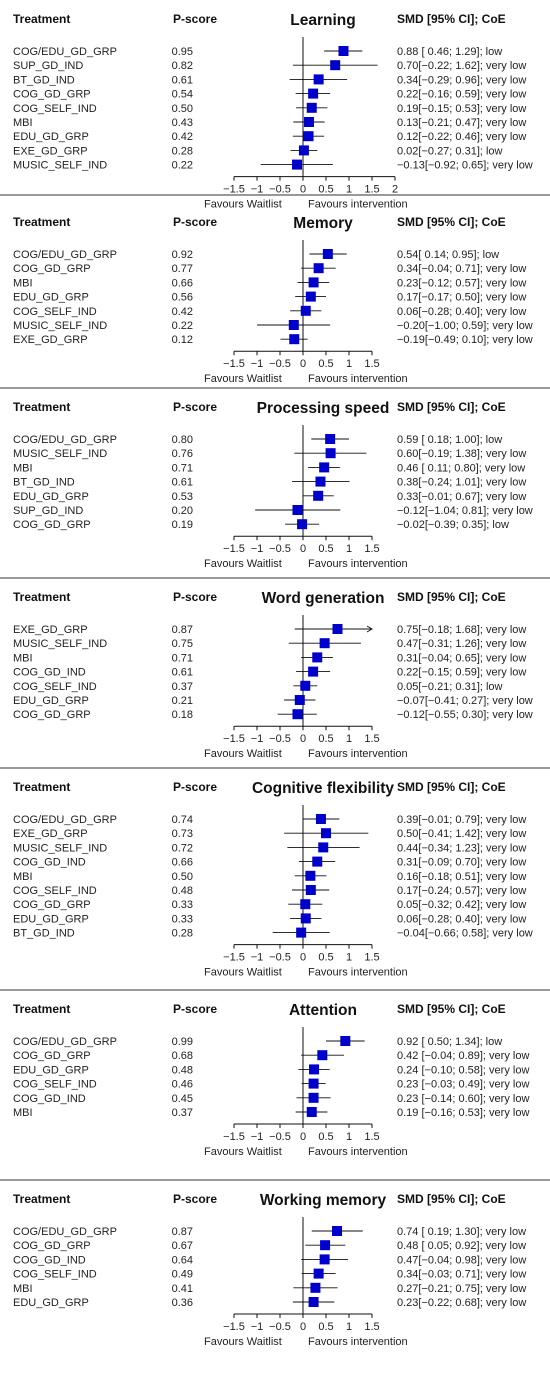  I want to click on pscore-value: 0.99, so click(182, 1042).